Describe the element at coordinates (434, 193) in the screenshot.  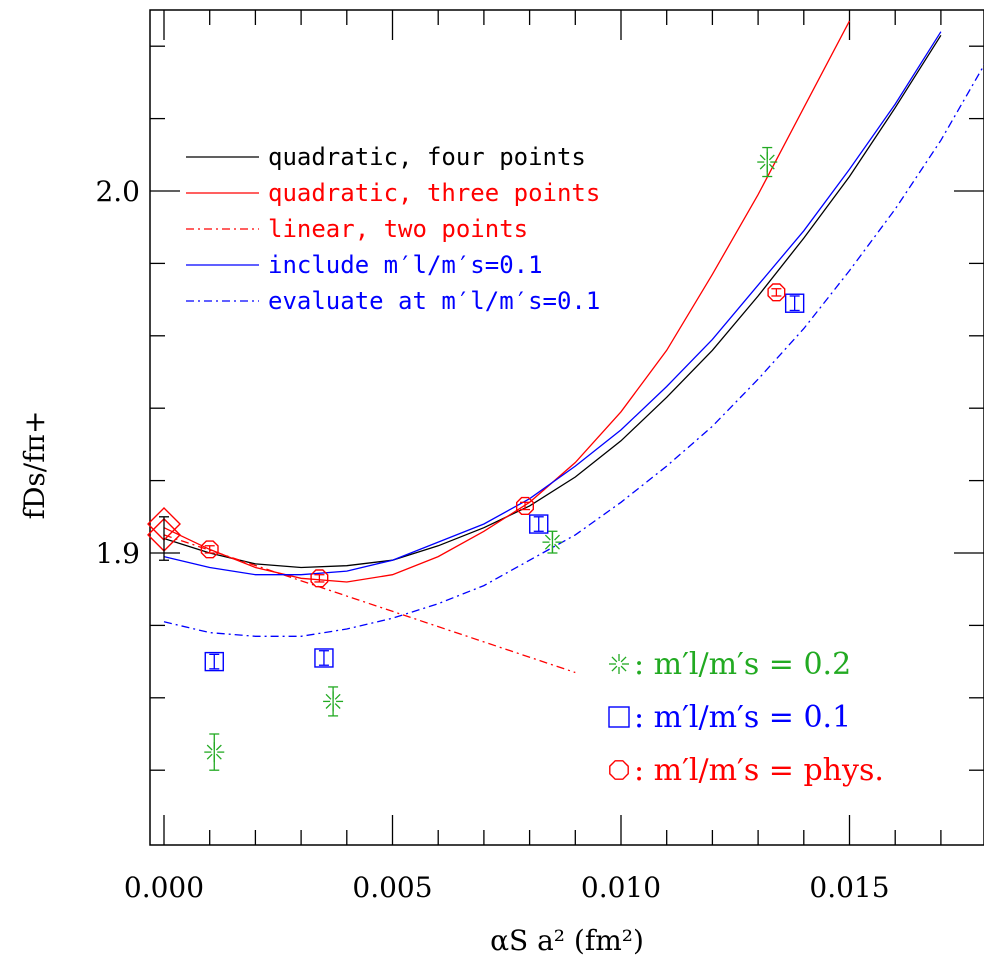
I see `legend-label: quadratic, three points` at that location.